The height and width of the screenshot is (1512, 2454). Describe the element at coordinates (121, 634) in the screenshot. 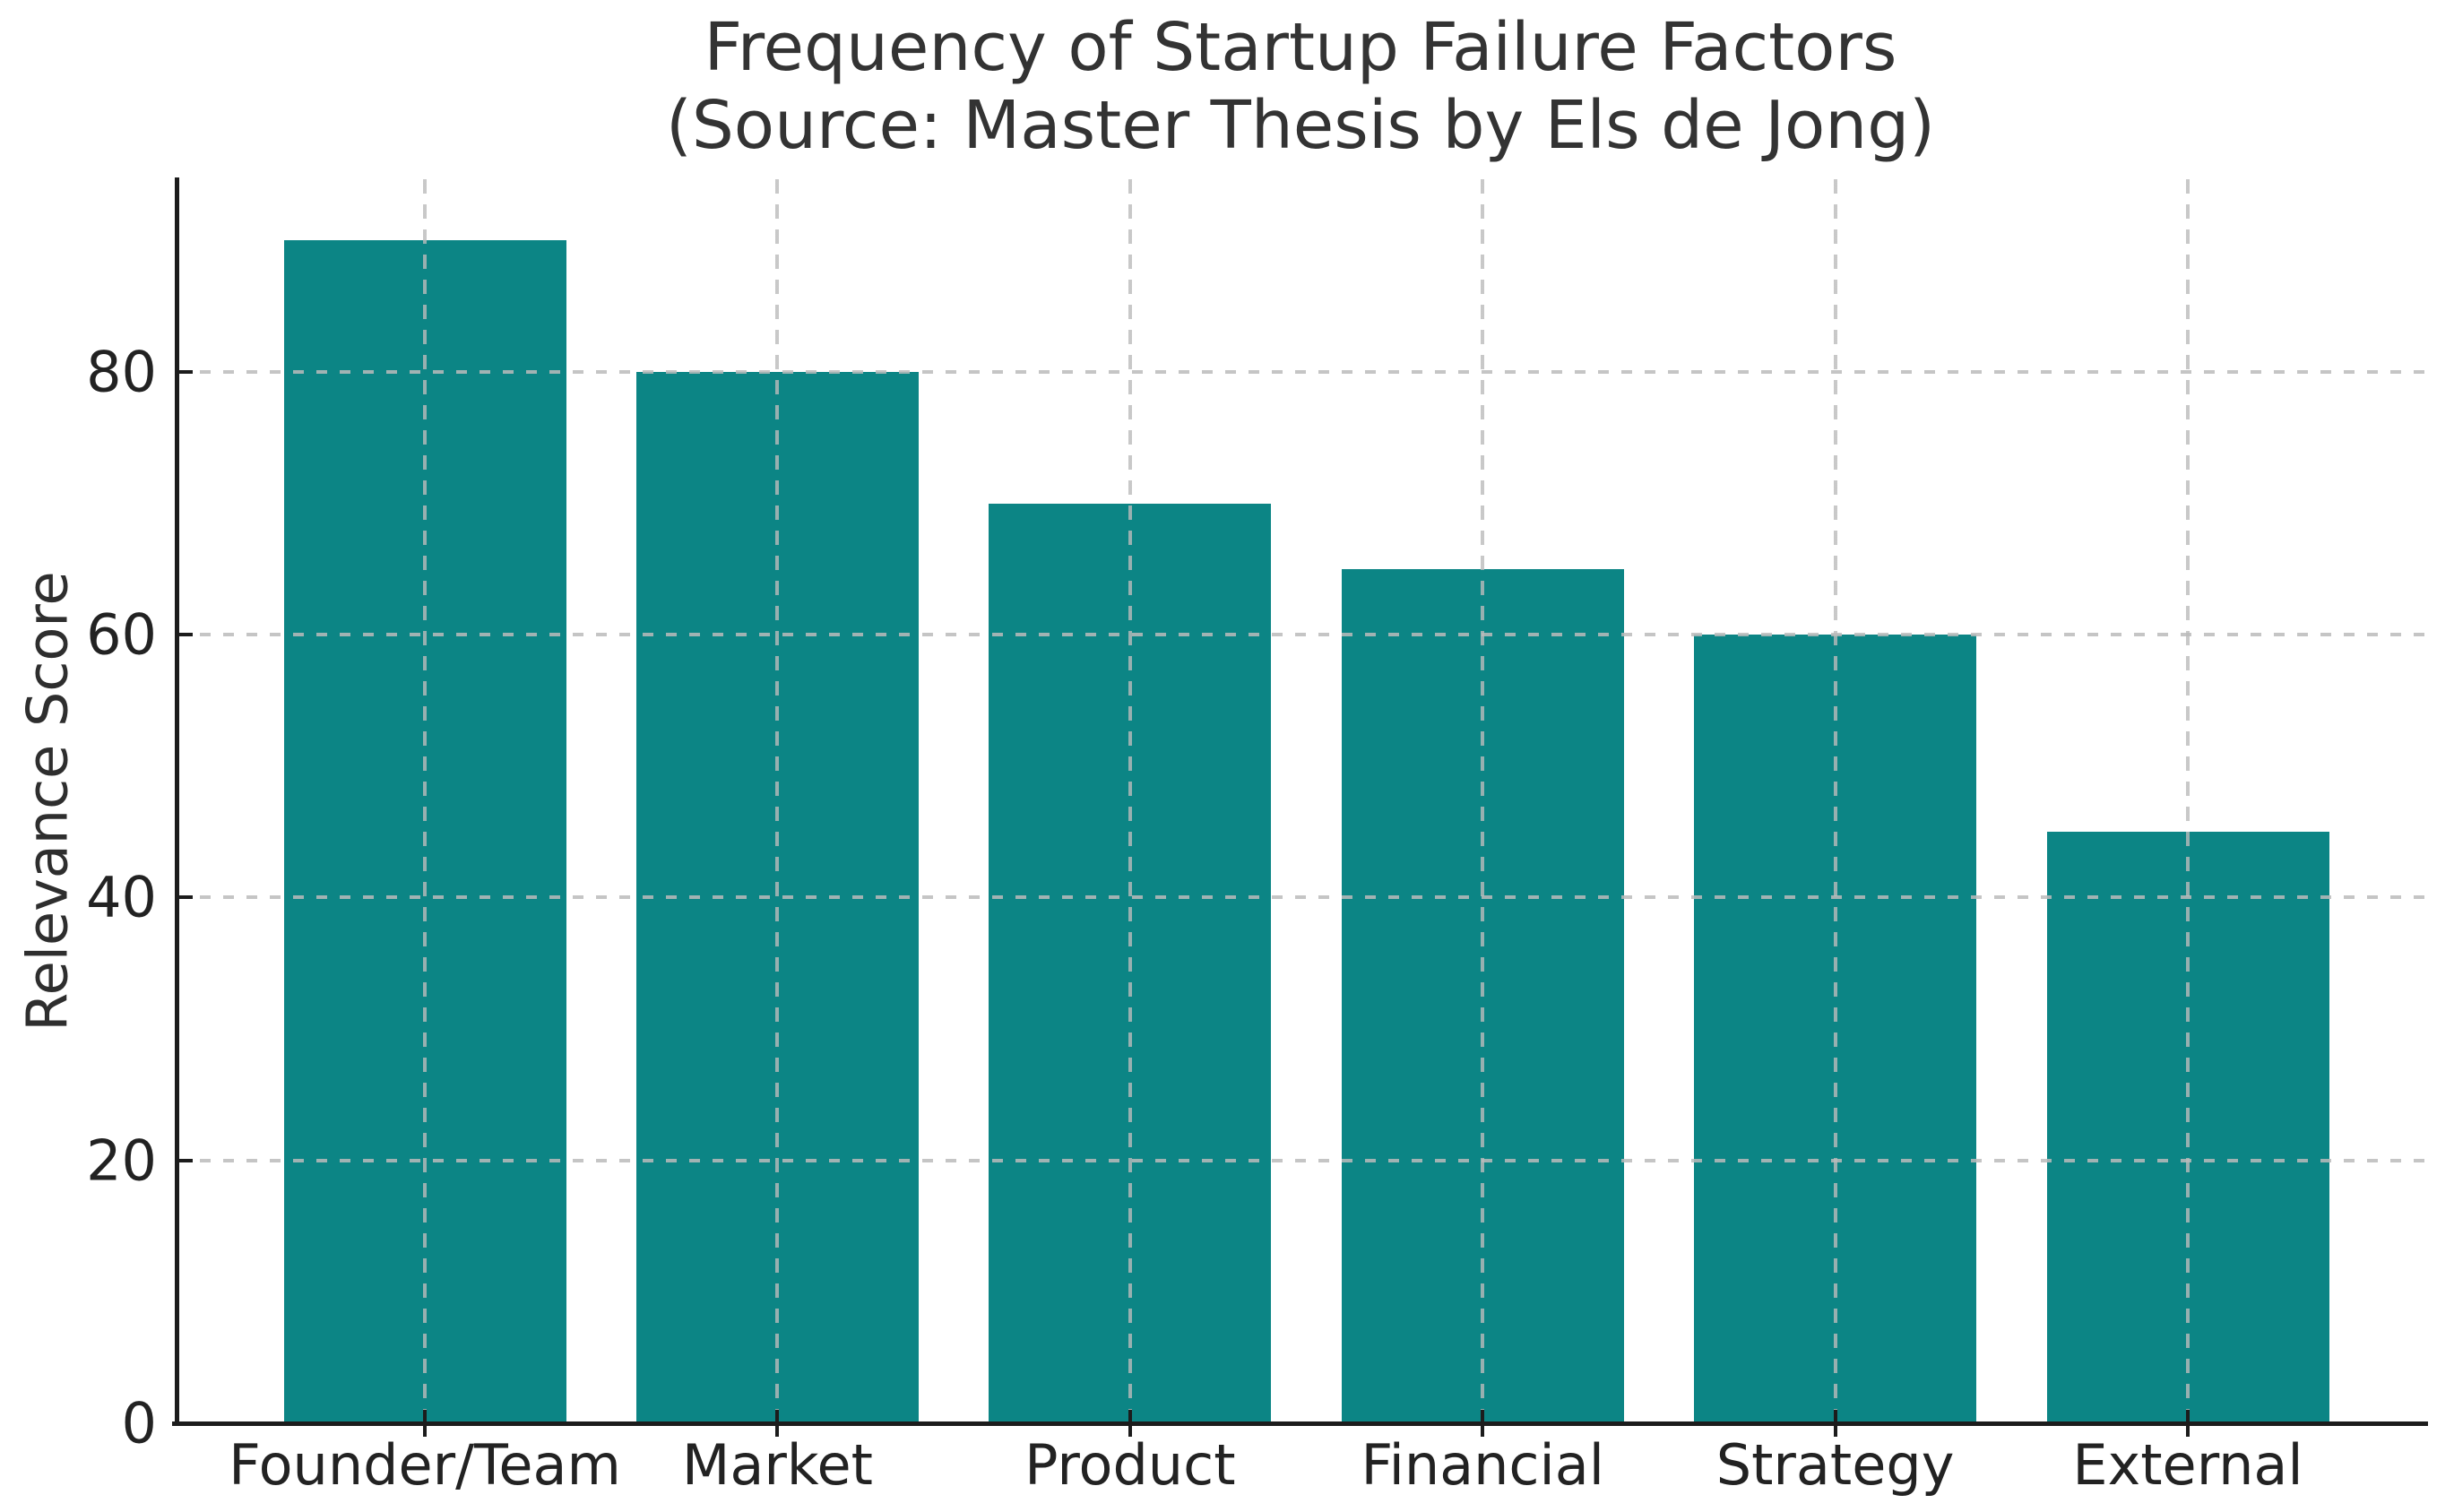

I see `y-tick-label: 60` at that location.